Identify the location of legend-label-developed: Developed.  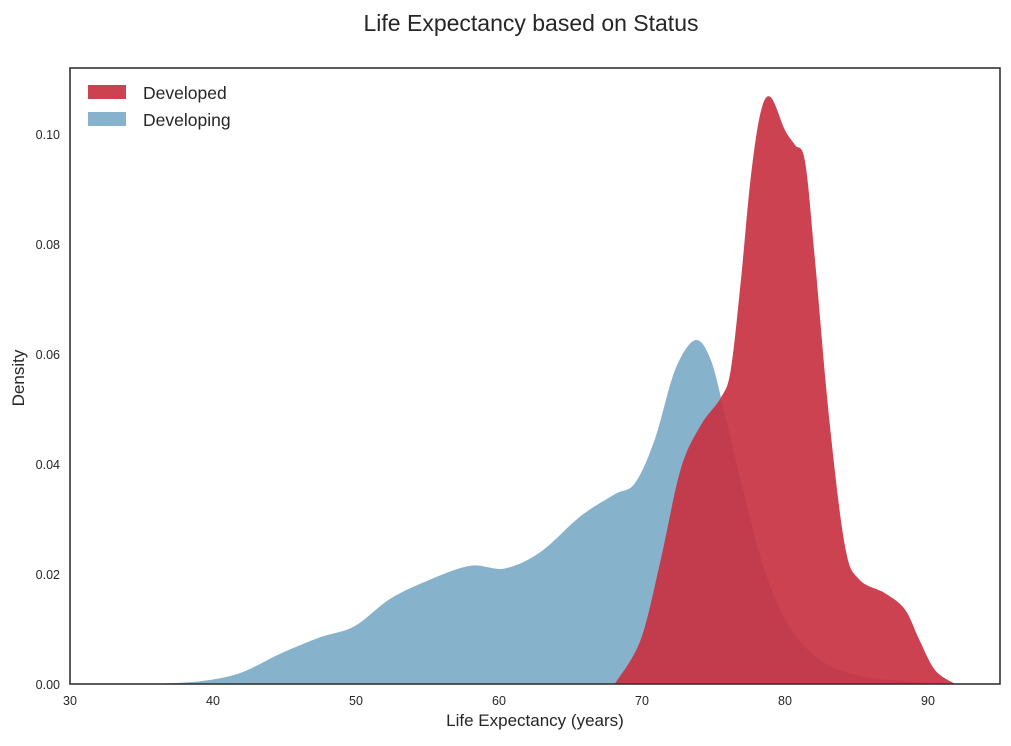
(185, 93).